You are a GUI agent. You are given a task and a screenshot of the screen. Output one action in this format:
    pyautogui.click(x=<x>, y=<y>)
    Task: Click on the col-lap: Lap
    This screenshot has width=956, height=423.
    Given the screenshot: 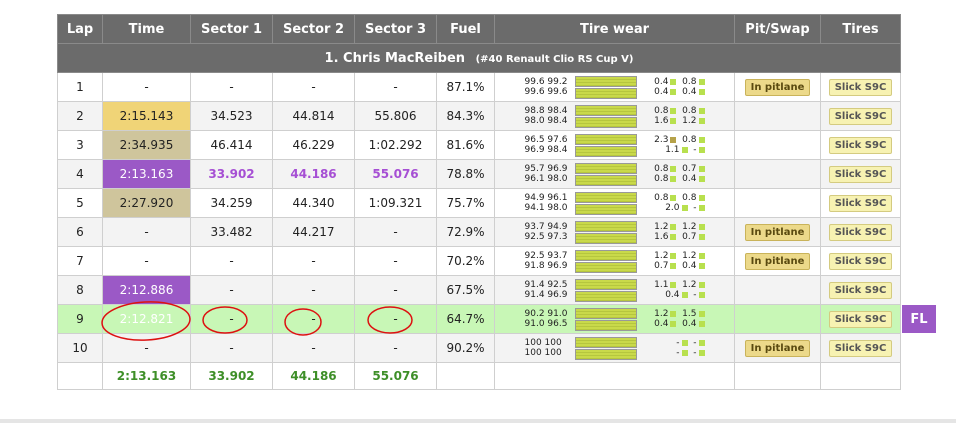 What is the action you would take?
    pyautogui.click(x=80, y=29)
    